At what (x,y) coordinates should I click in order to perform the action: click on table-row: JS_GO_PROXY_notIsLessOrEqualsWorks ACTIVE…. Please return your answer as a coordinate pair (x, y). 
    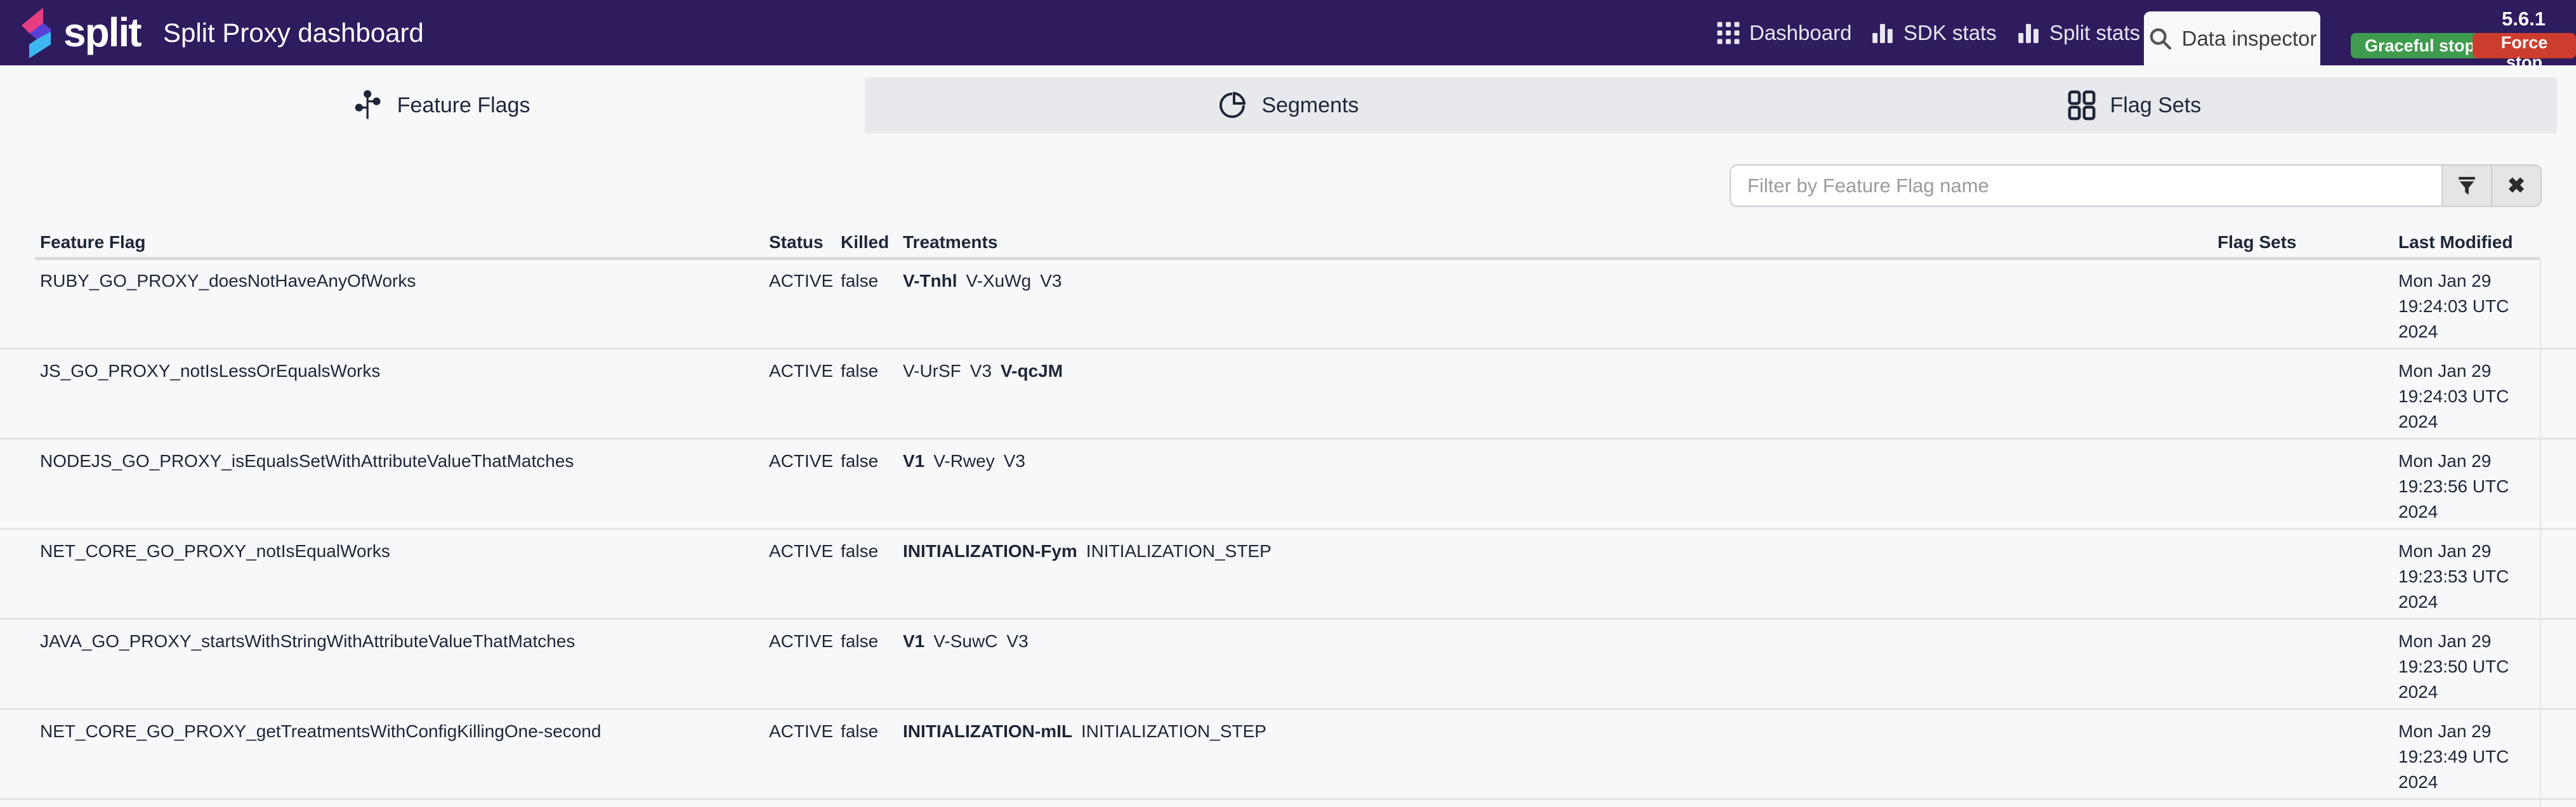
    Looking at the image, I should click on (1288, 395).